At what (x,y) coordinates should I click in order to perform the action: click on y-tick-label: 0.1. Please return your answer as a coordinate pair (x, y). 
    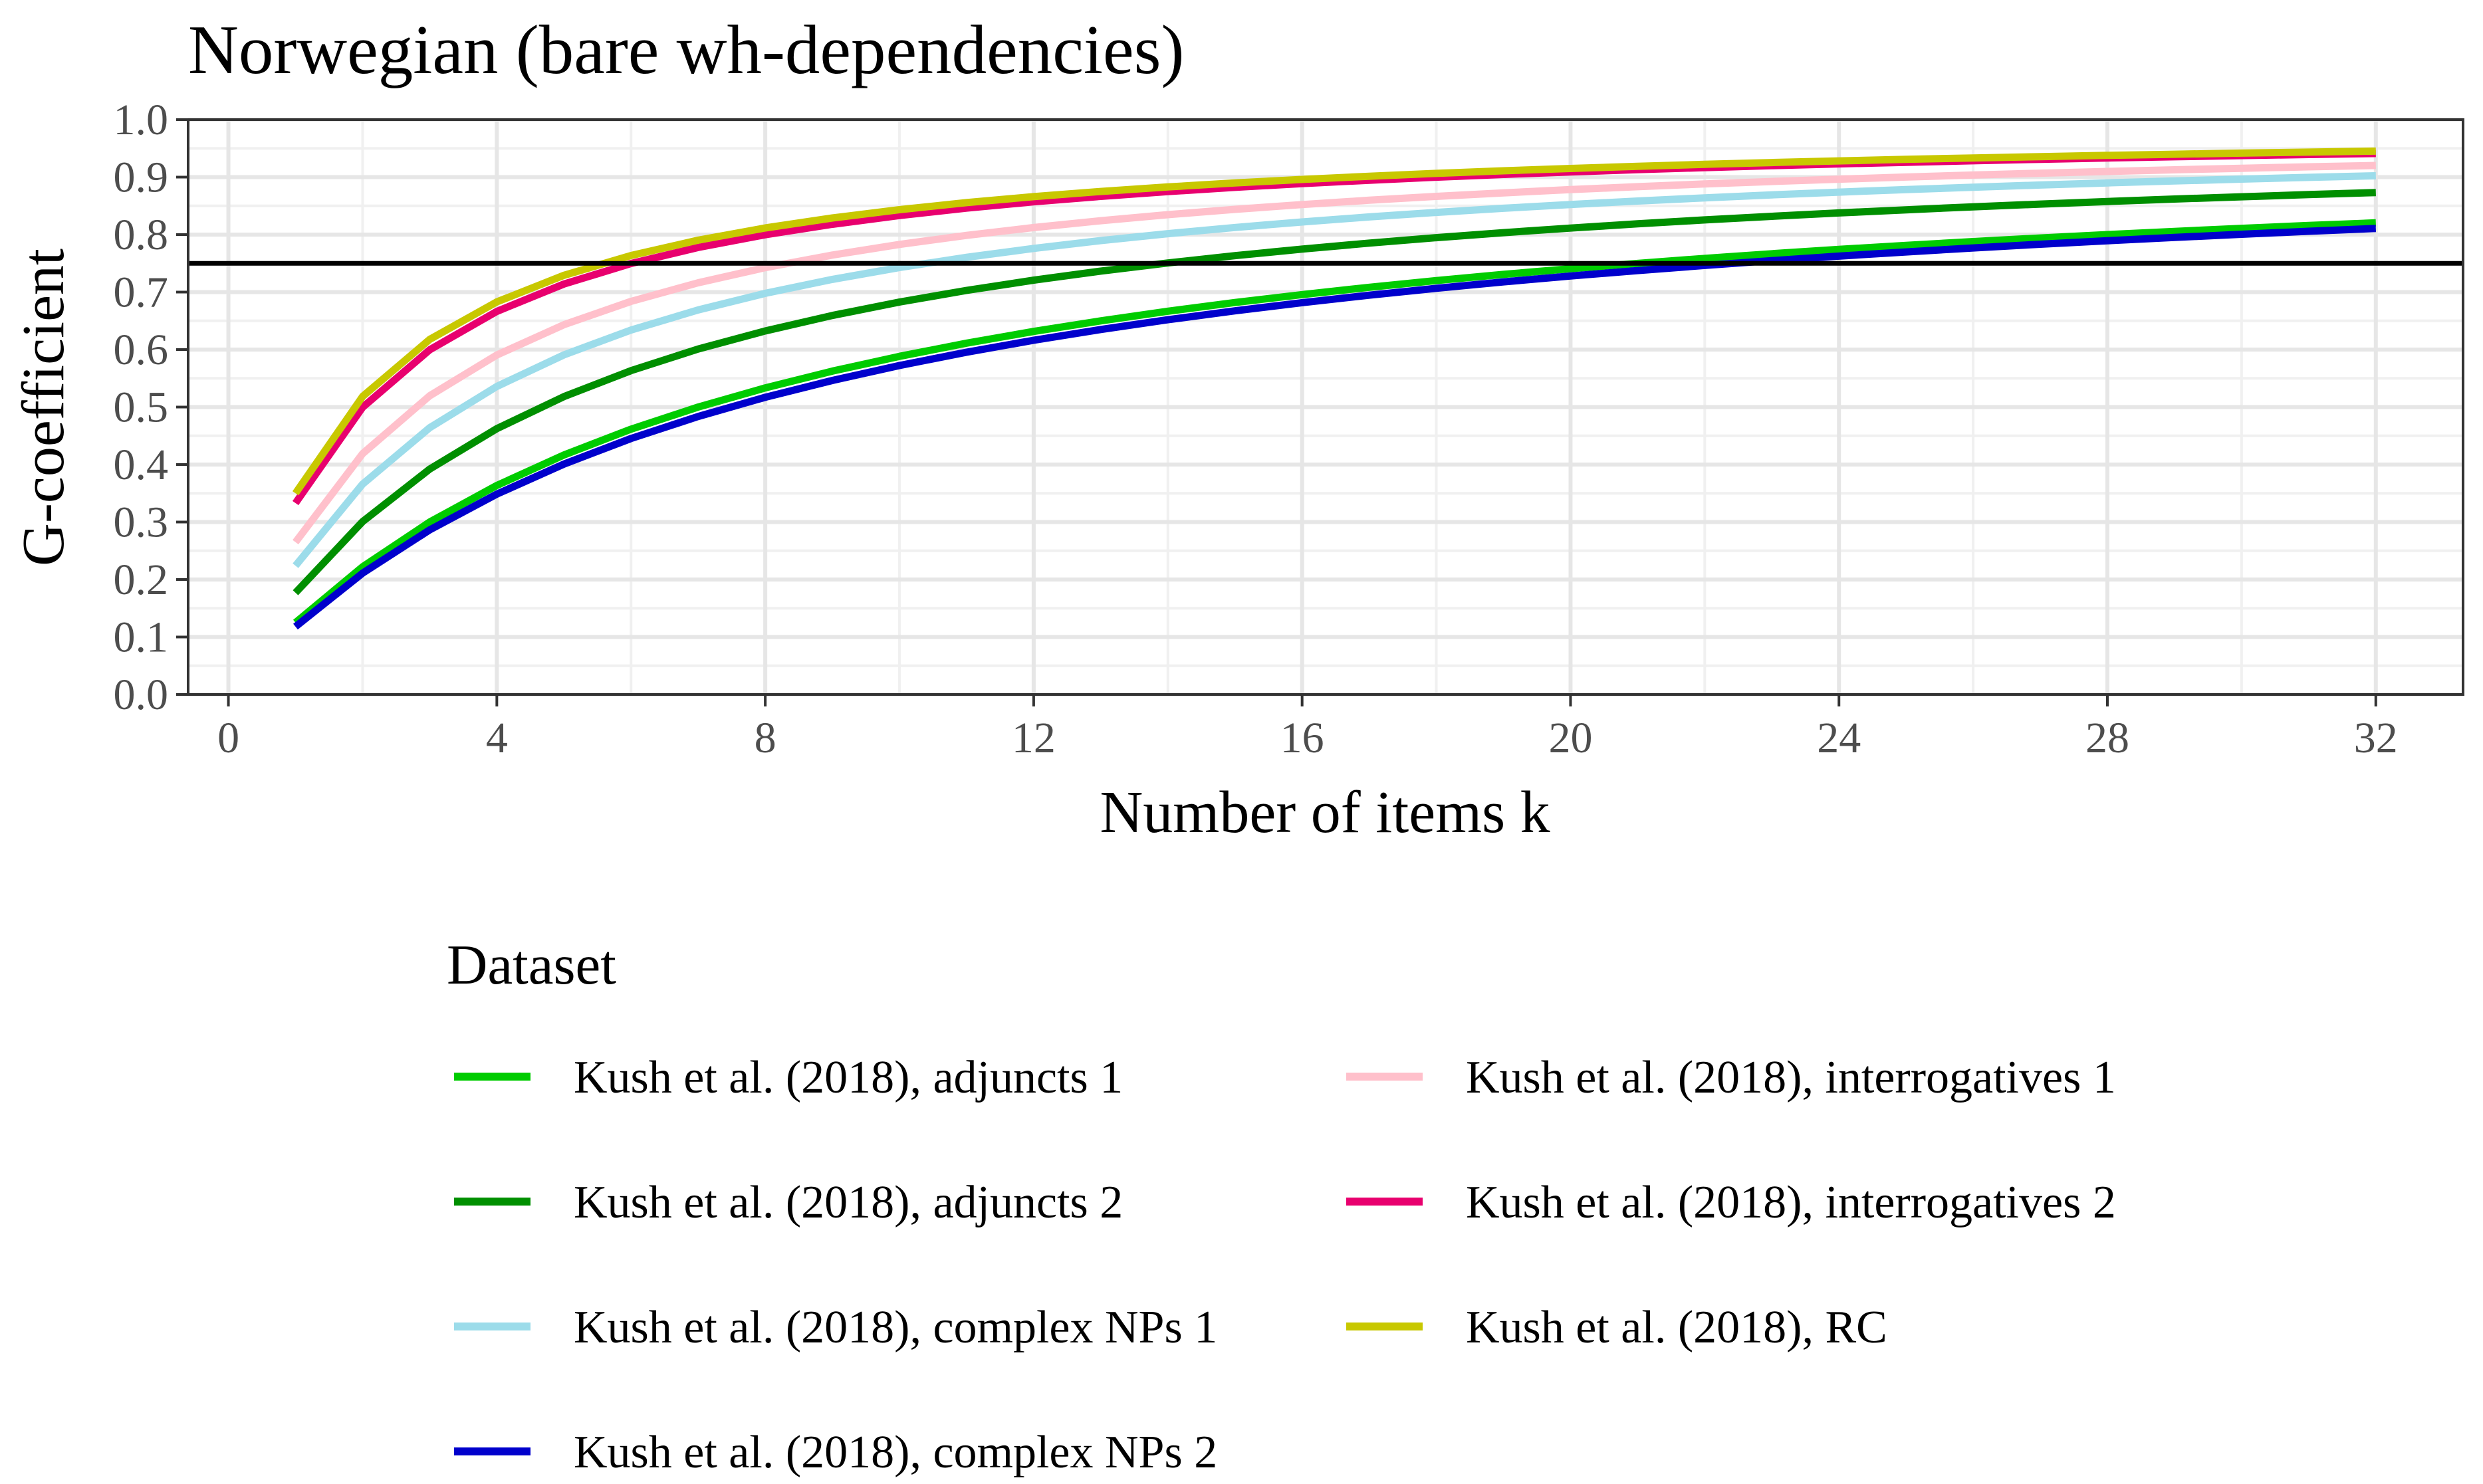
    Looking at the image, I should click on (142, 637).